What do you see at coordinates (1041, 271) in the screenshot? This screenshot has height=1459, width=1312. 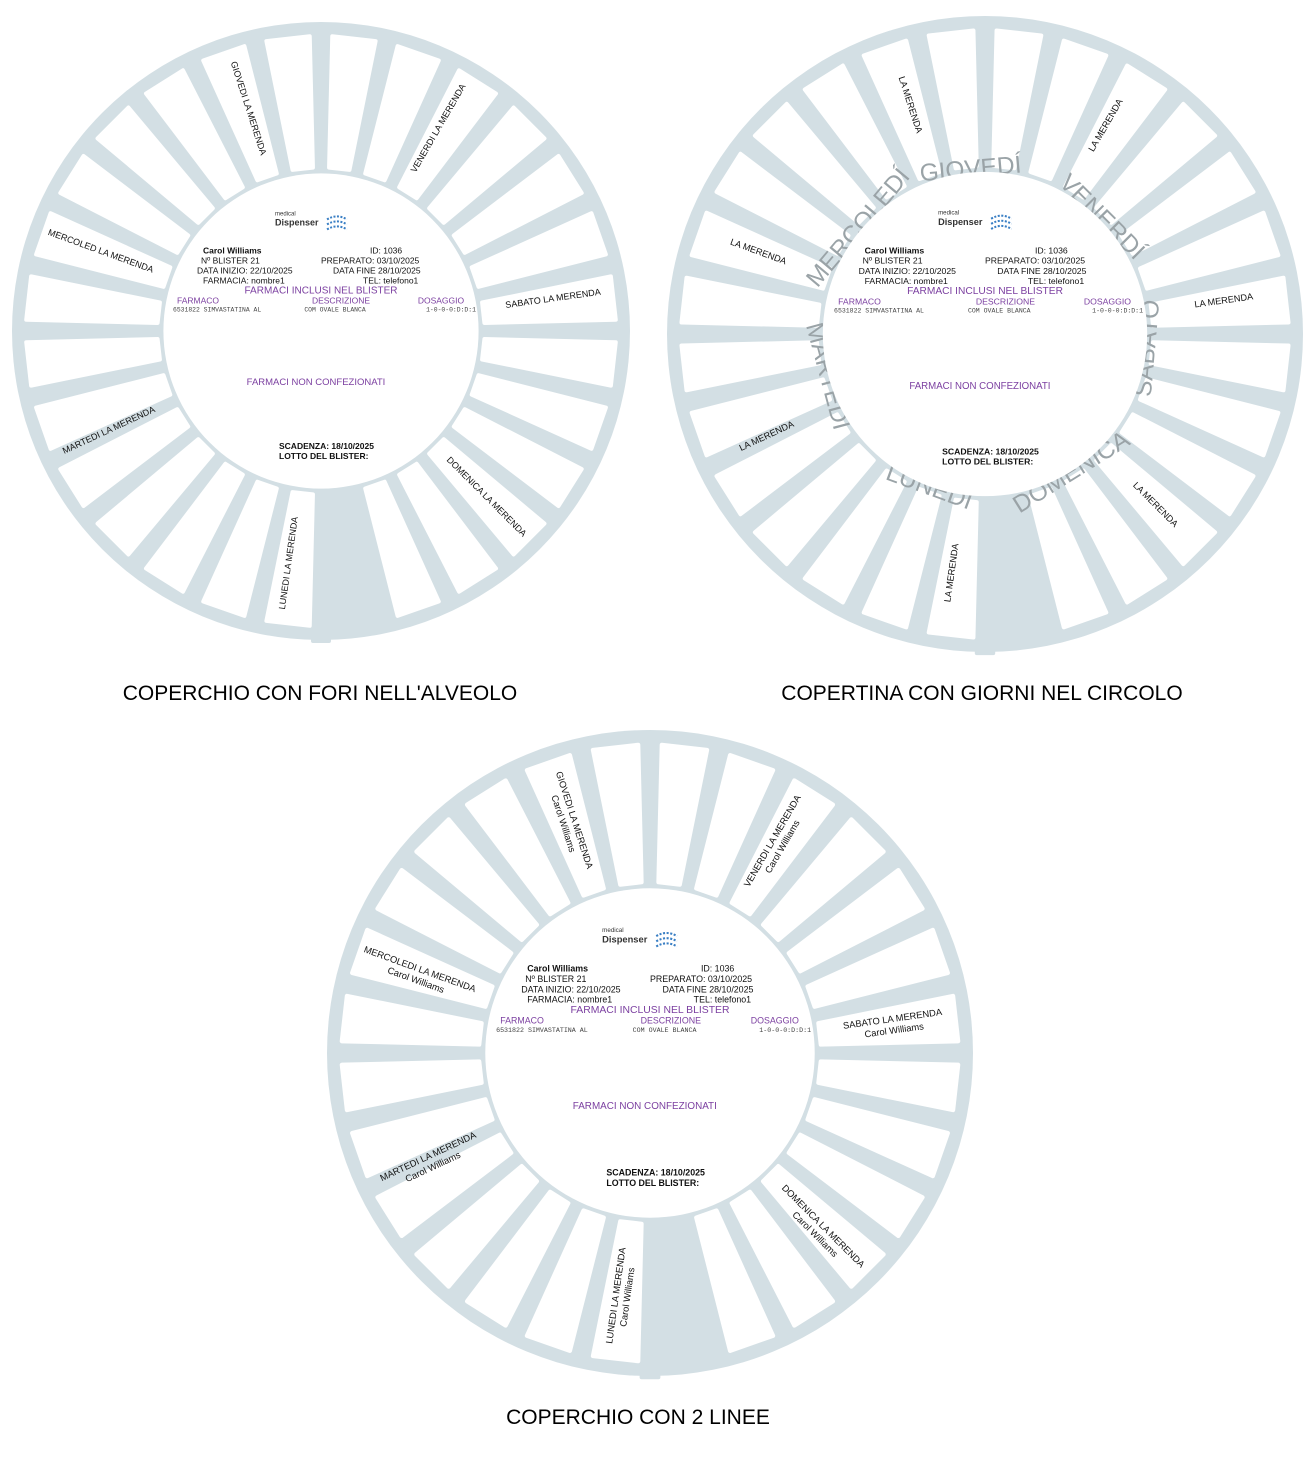 I see `end-date-field: DATA FINE 28/10/2025` at bounding box center [1041, 271].